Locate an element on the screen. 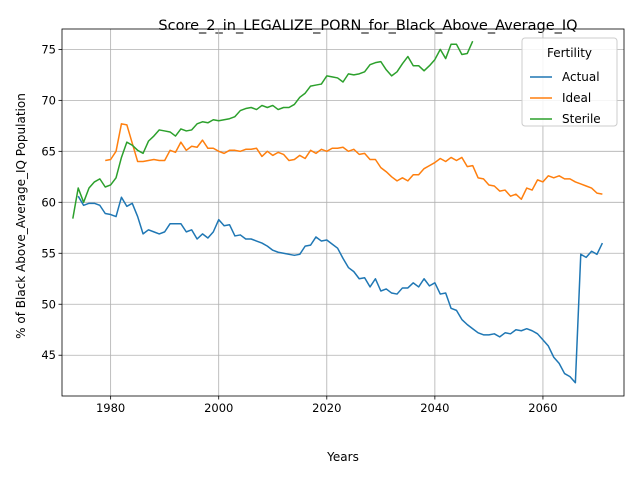 This screenshot has width=640, height=484. legend: Fertility Actual Ideal Sterile is located at coordinates (569, 82).